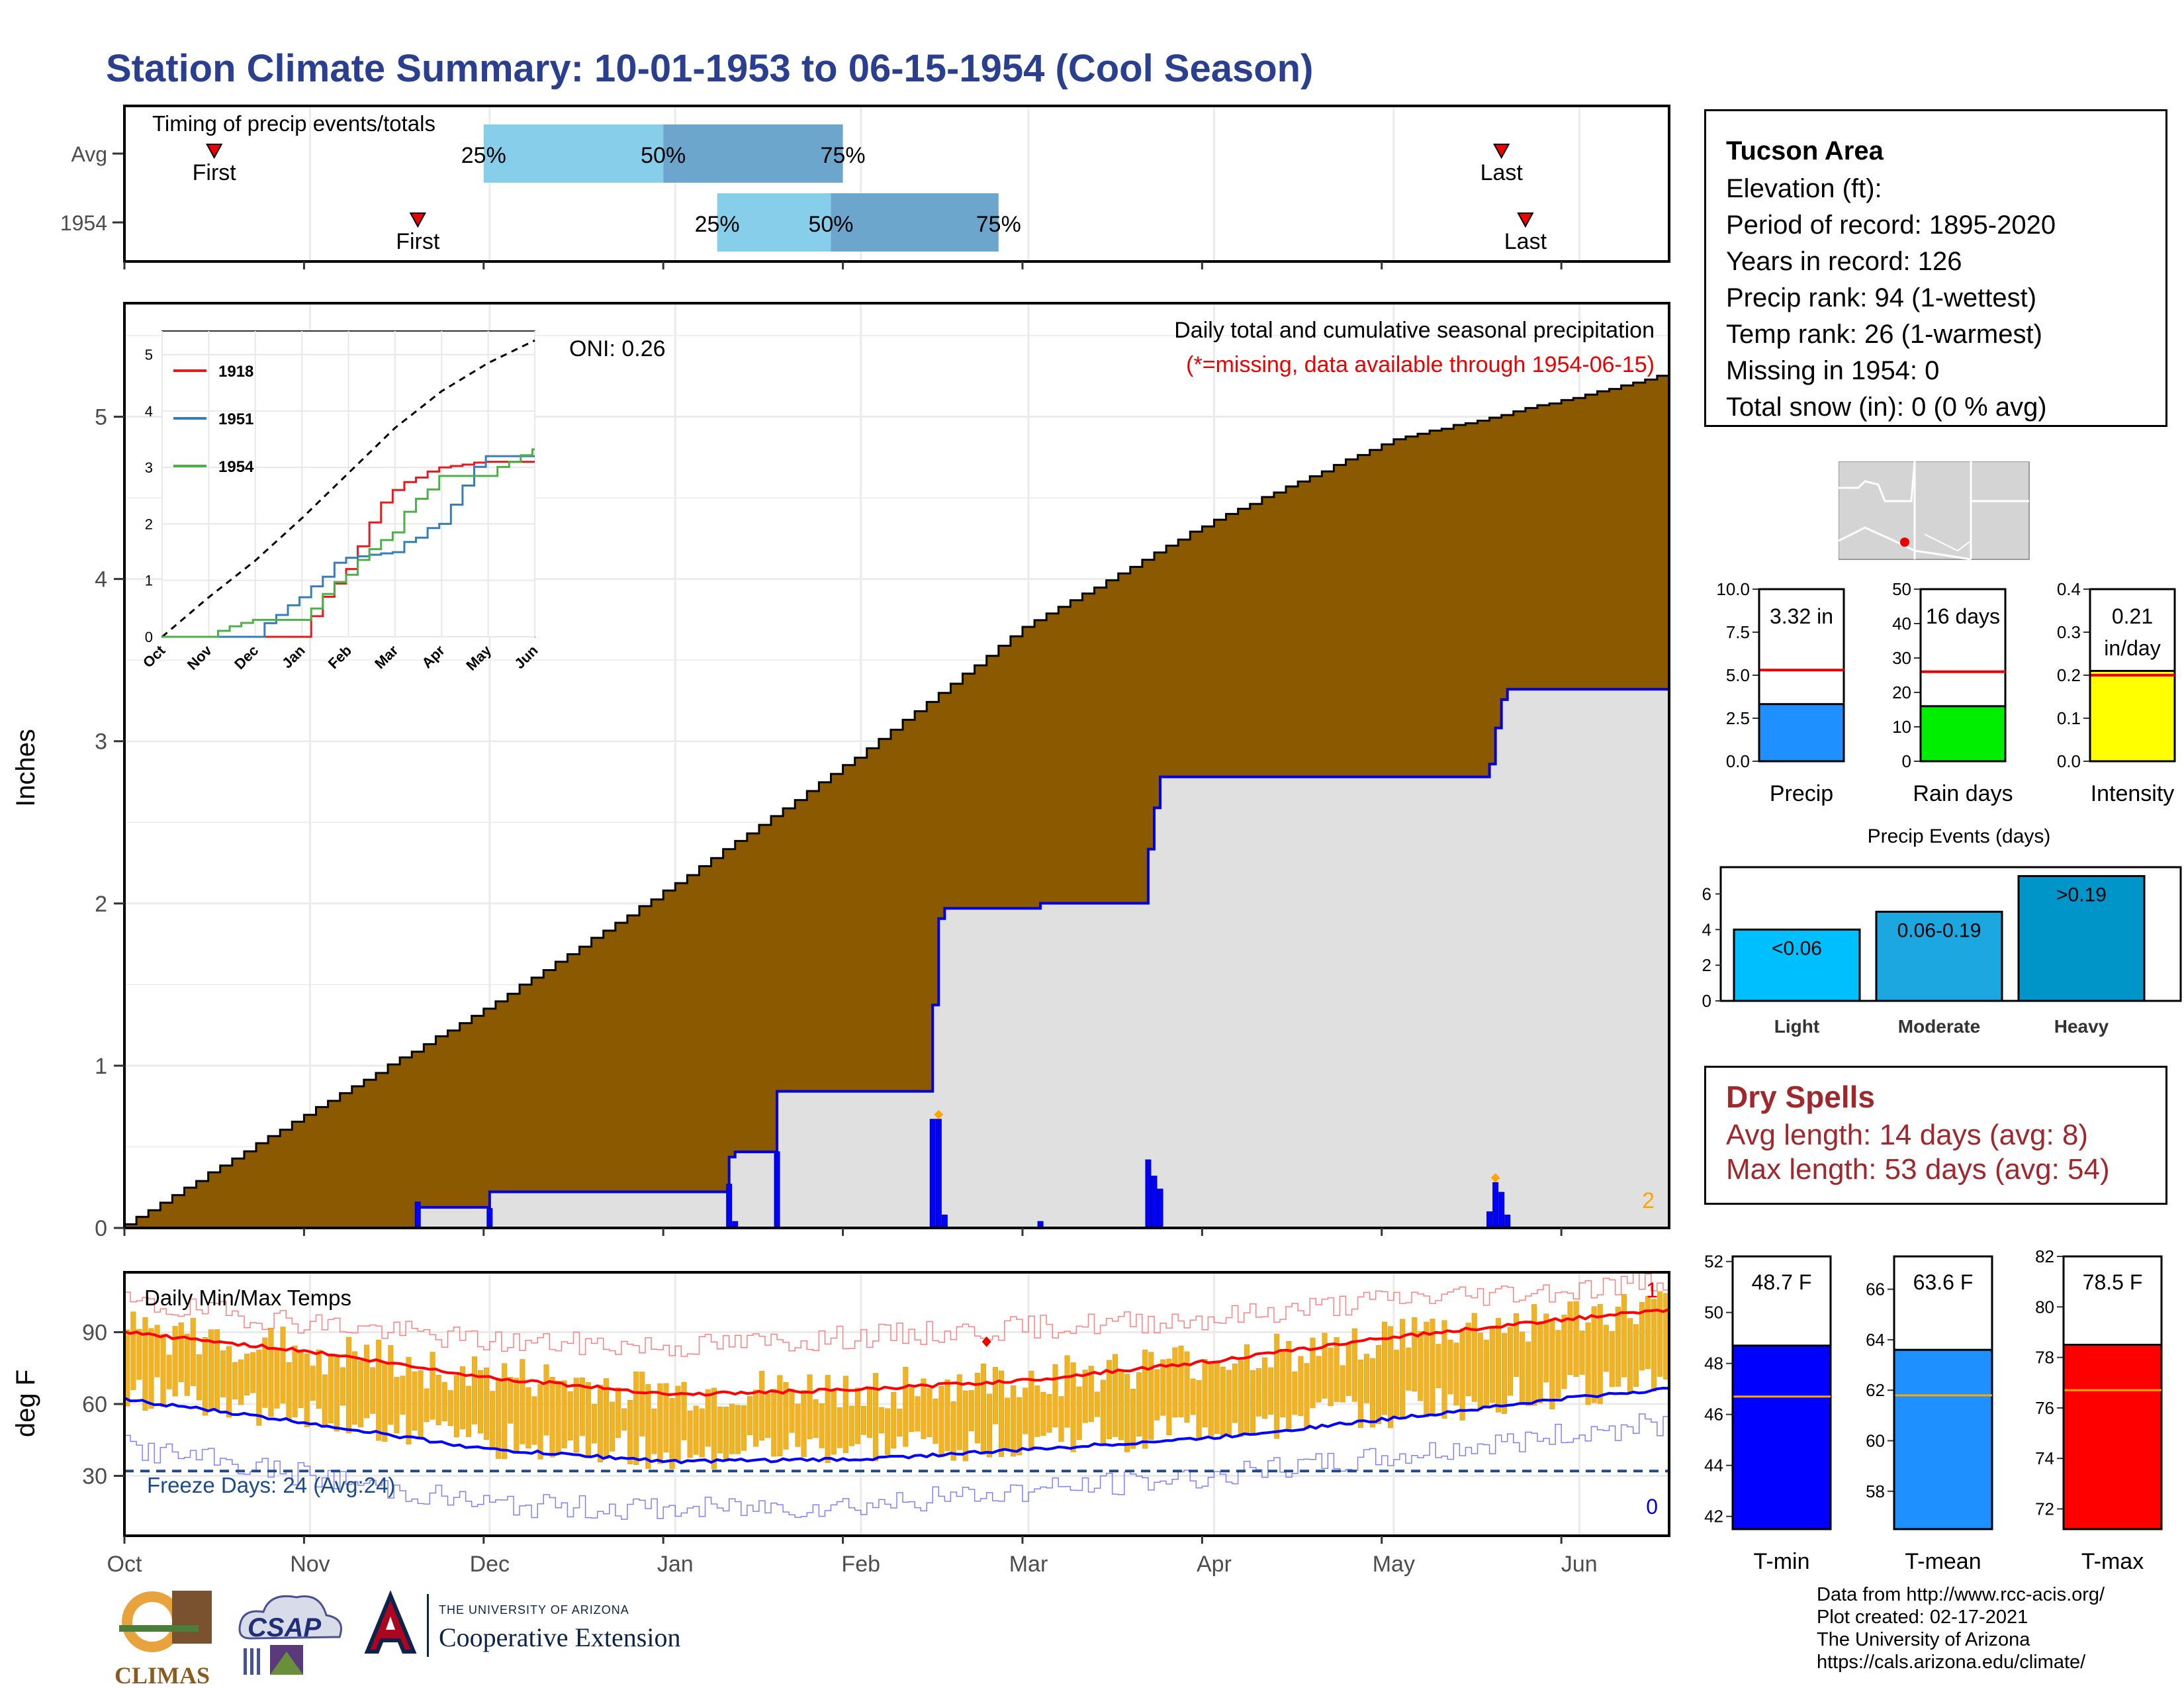 This screenshot has height=1688, width=2184. What do you see at coordinates (2069, 632) in the screenshot?
I see `intensity-gauge-y-tick: 0.3` at bounding box center [2069, 632].